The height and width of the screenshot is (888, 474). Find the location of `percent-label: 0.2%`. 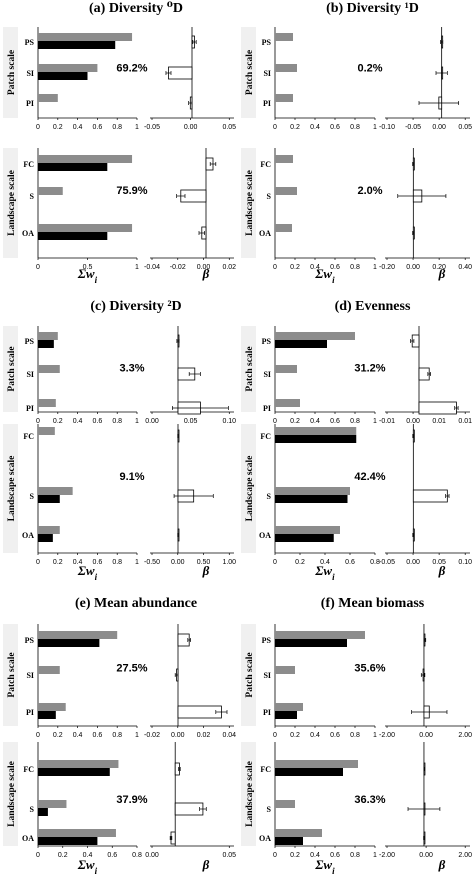

percent-label: 0.2% is located at coordinates (369, 69).